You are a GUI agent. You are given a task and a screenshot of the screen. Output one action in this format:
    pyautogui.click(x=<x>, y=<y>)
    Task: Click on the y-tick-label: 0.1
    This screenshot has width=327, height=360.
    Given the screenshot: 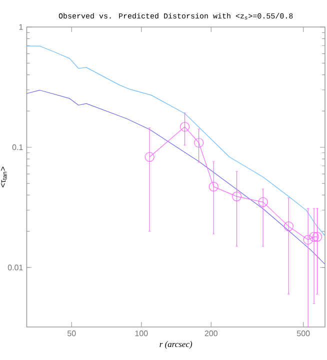 What is the action you would take?
    pyautogui.click(x=17, y=147)
    